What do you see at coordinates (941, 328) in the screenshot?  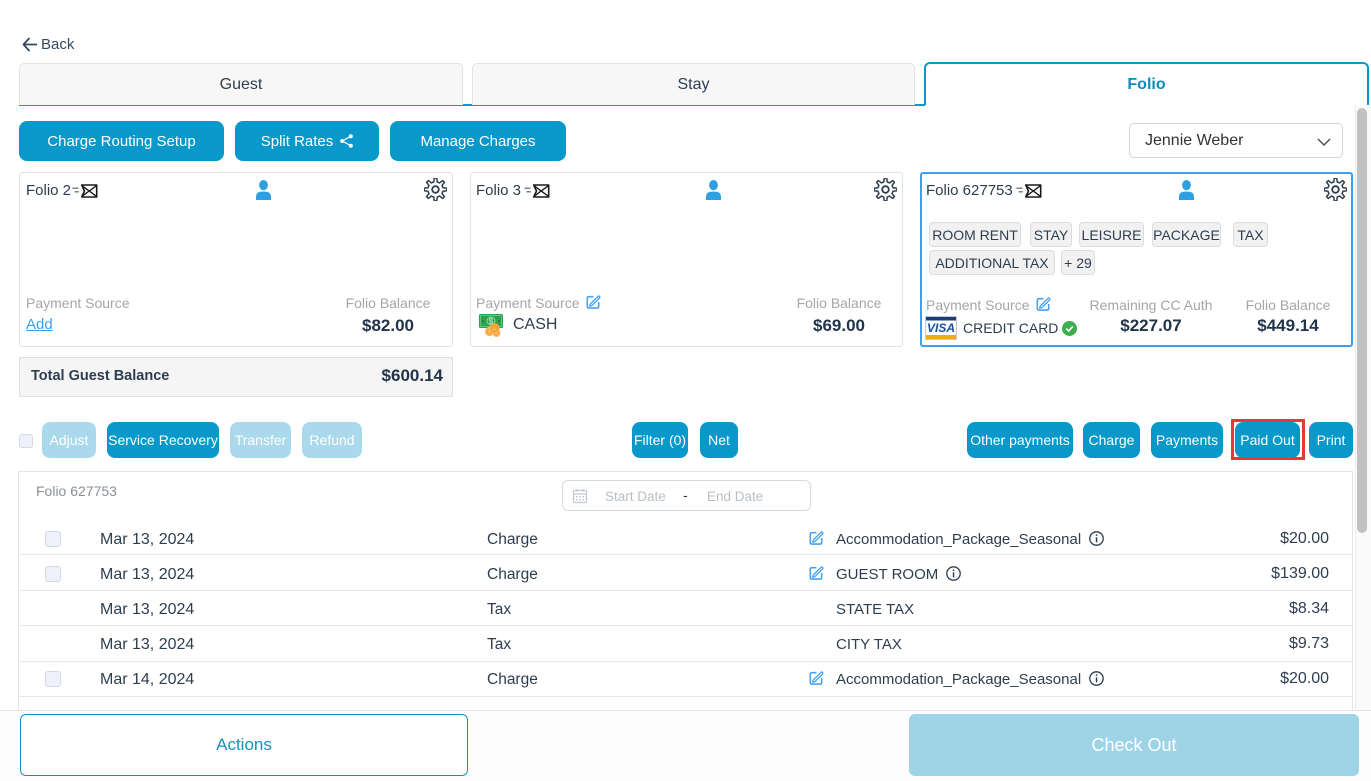 I see `svg-text: VISA` at bounding box center [941, 328].